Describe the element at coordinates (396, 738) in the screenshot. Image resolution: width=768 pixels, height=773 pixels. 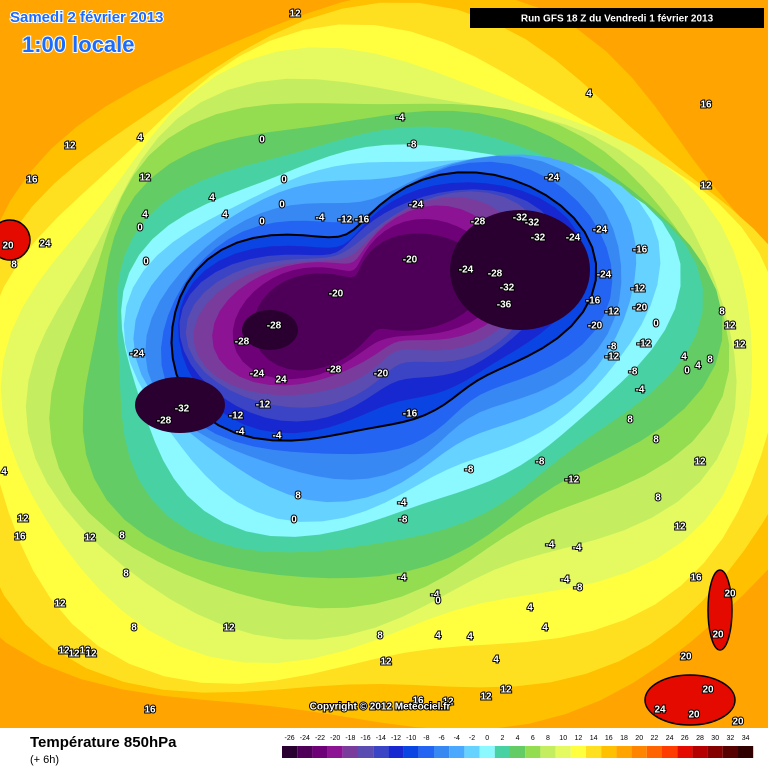
I see `colorbar-tick-label: -12` at that location.